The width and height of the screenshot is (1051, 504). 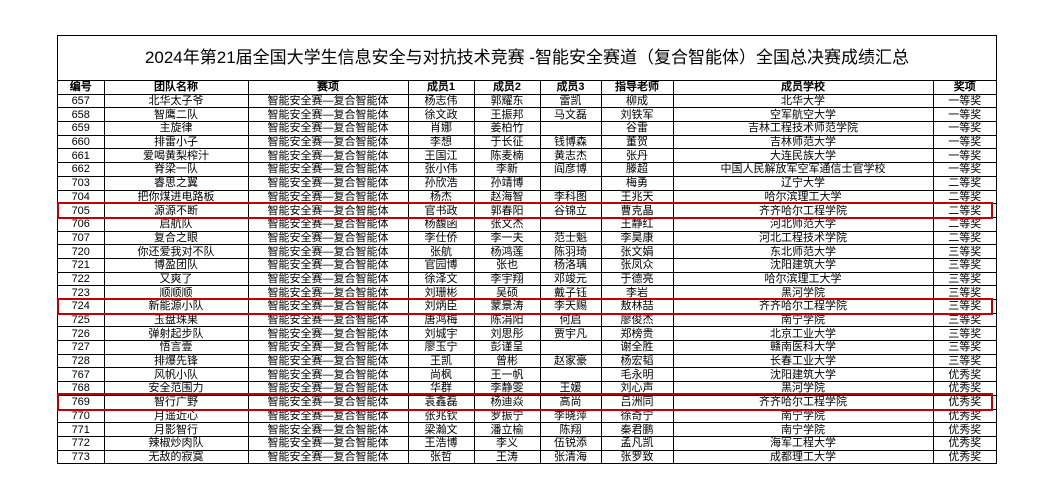 What do you see at coordinates (441, 443) in the screenshot?
I see `table-cell: 王浩博` at bounding box center [441, 443].